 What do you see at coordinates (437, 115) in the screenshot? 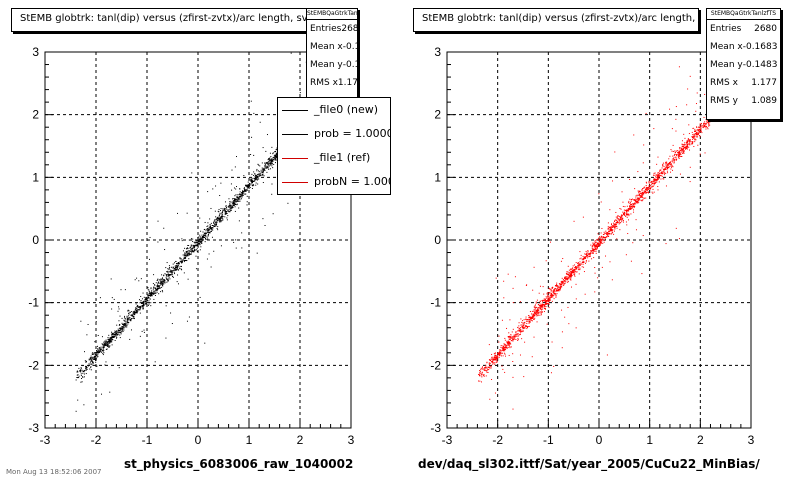
I see `right-y-tick-label: 2` at bounding box center [437, 115].